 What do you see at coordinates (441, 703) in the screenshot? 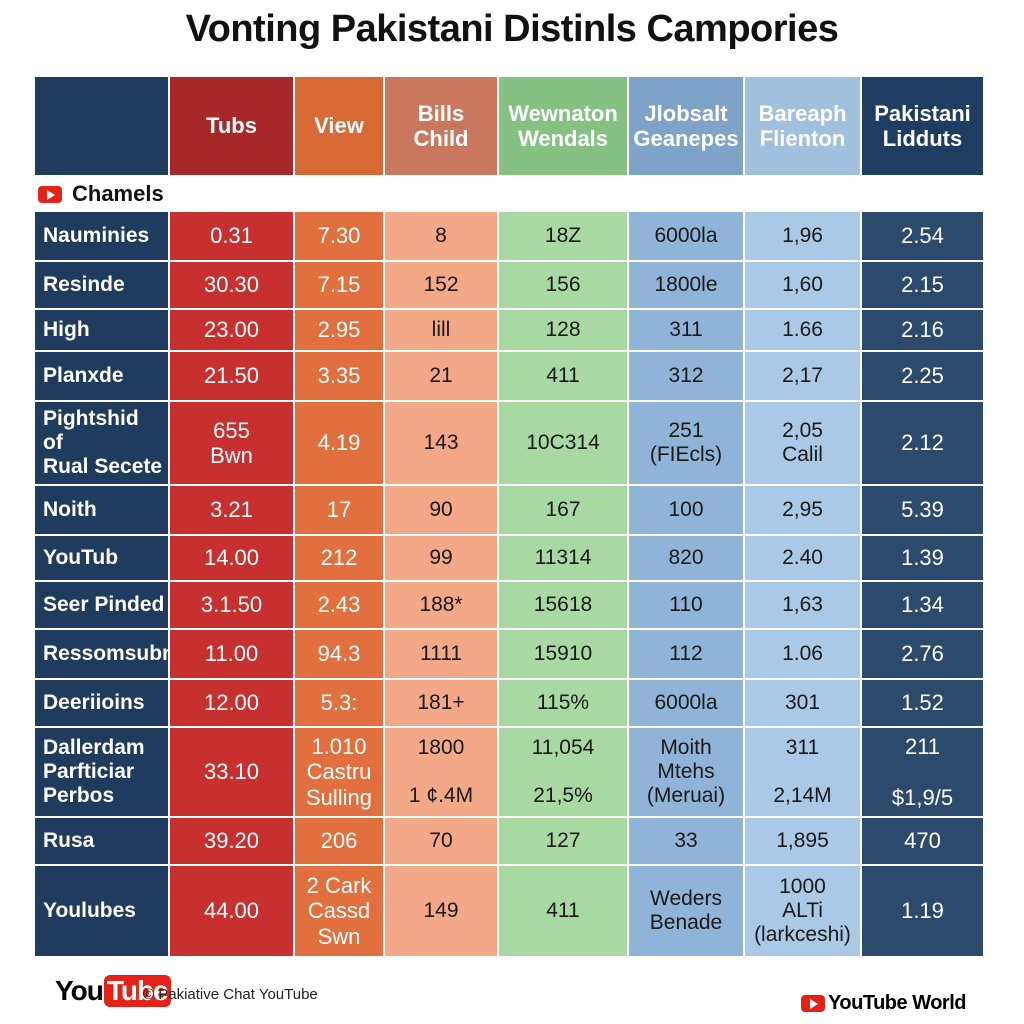
I see `data-cell: 181+` at bounding box center [441, 703].